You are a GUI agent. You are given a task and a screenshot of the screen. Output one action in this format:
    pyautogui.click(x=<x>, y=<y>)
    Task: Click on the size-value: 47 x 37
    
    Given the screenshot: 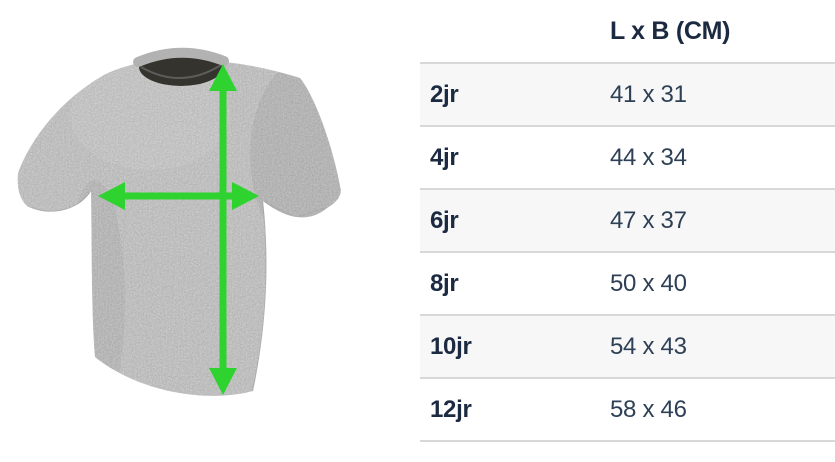 What is the action you would take?
    pyautogui.click(x=648, y=220)
    